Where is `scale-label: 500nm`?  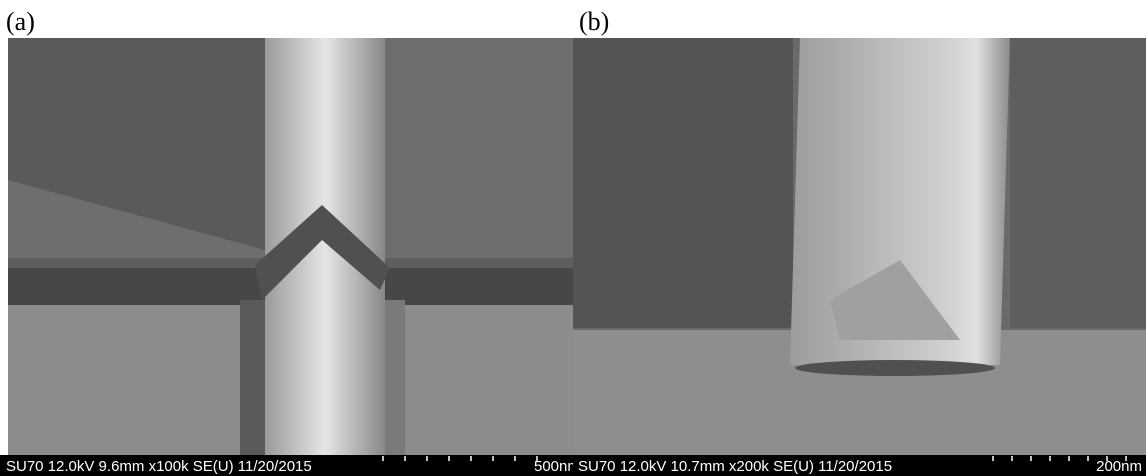 scale-label: 500nm is located at coordinates (557, 466).